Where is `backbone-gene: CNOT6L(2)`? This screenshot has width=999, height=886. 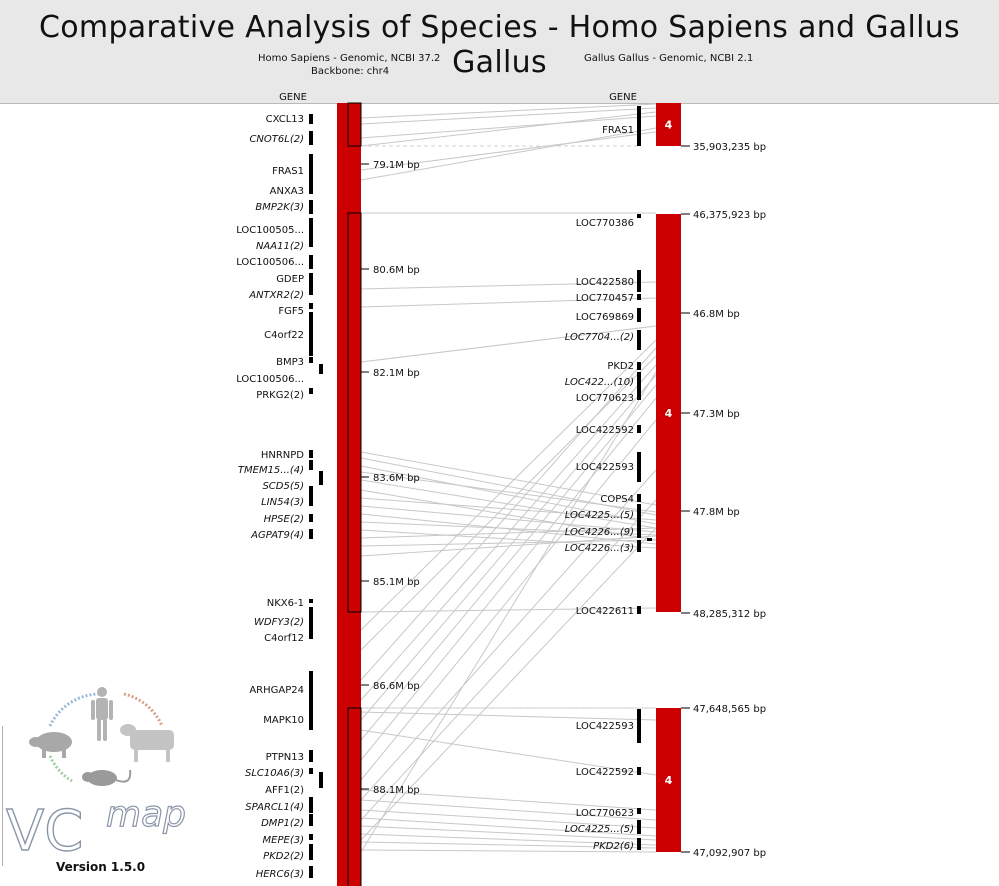 backbone-gene: CNOT6L(2) is located at coordinates (281, 138).